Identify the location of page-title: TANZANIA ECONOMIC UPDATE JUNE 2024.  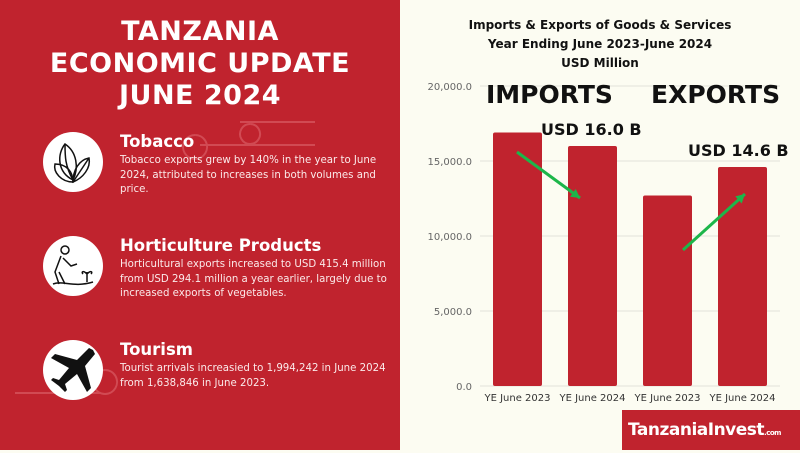
(200, 64).